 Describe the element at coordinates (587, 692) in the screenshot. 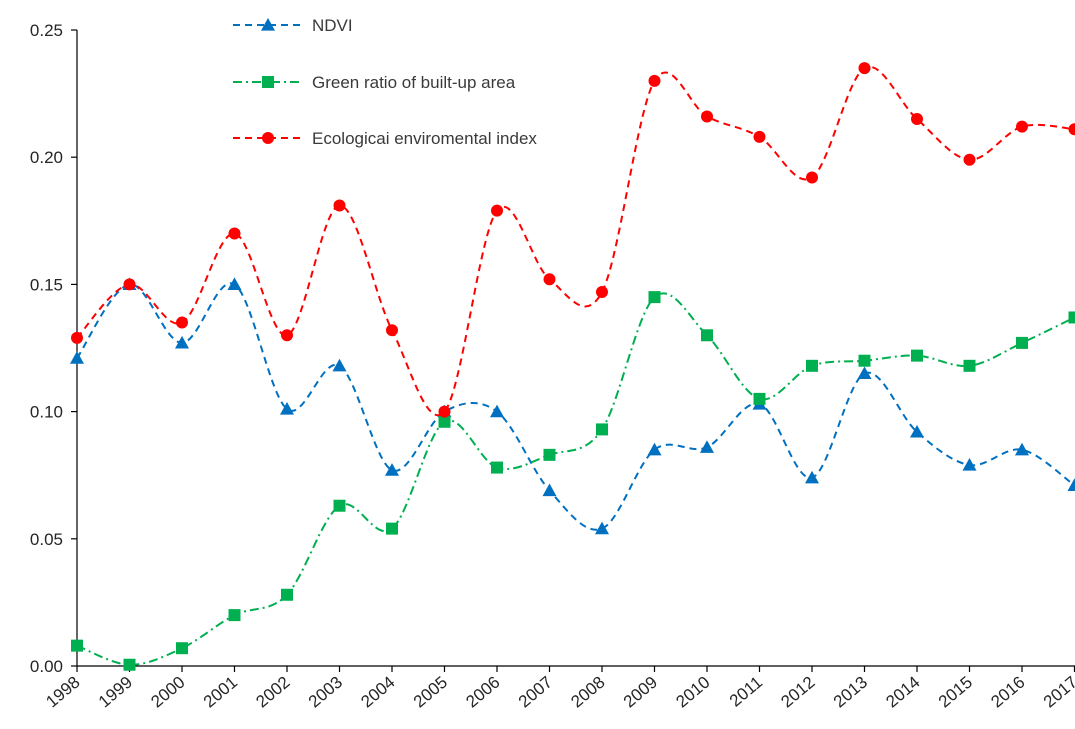

I see `x-tick-label: 2008` at that location.